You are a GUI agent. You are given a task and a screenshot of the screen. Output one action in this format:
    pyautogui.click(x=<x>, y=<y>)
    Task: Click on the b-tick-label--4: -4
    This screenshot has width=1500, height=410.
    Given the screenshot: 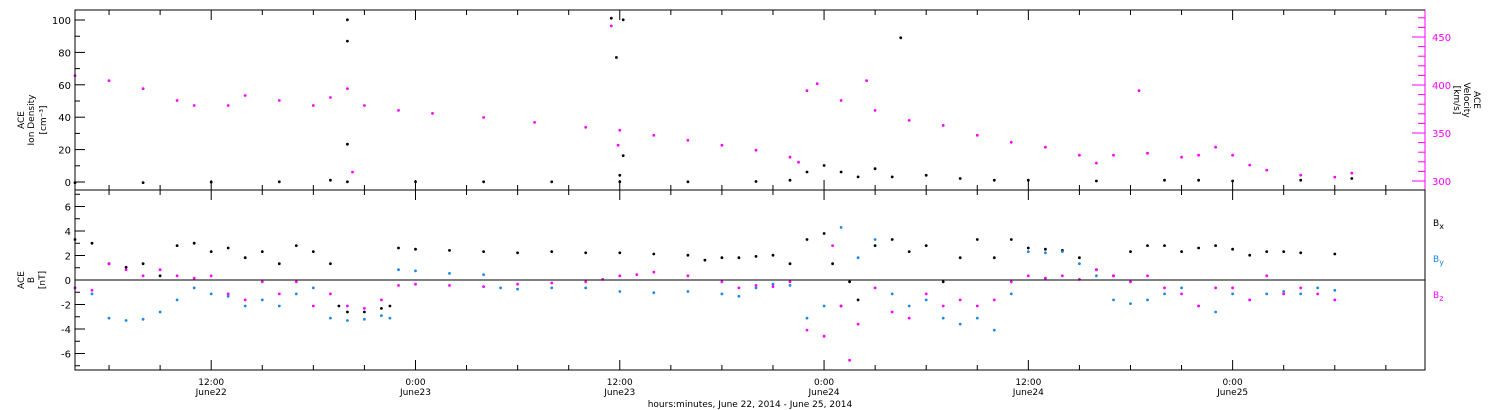 What is the action you would take?
    pyautogui.click(x=66, y=330)
    